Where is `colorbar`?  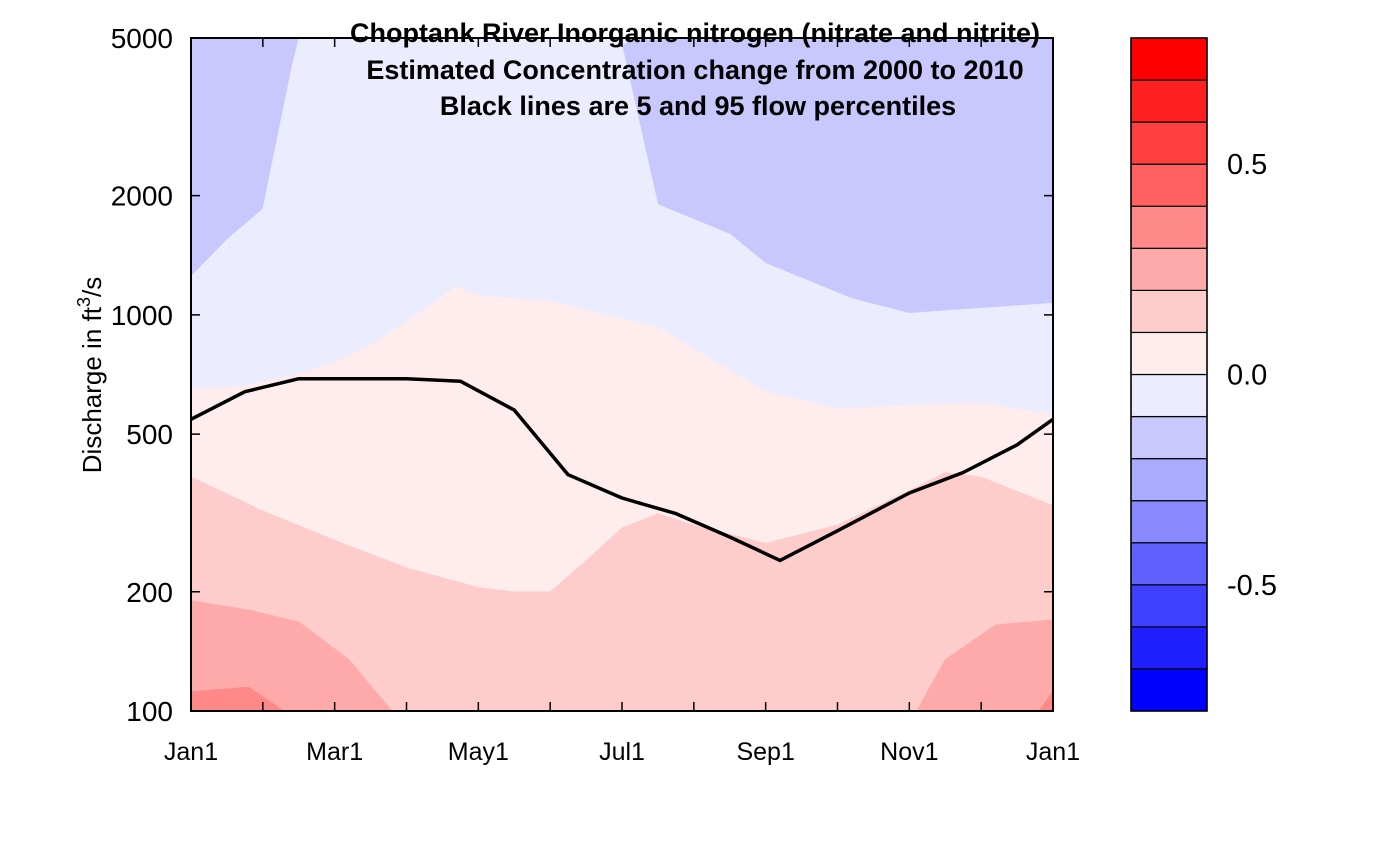 colorbar is located at coordinates (1169, 374).